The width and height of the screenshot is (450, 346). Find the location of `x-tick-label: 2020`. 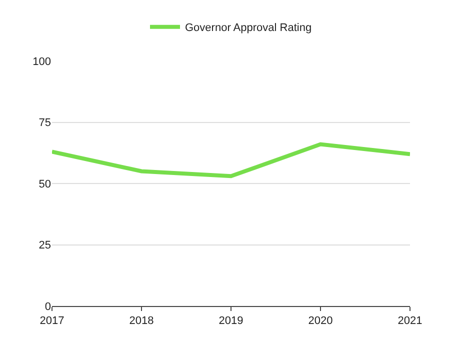

x-tick-label: 2020 is located at coordinates (320, 321).